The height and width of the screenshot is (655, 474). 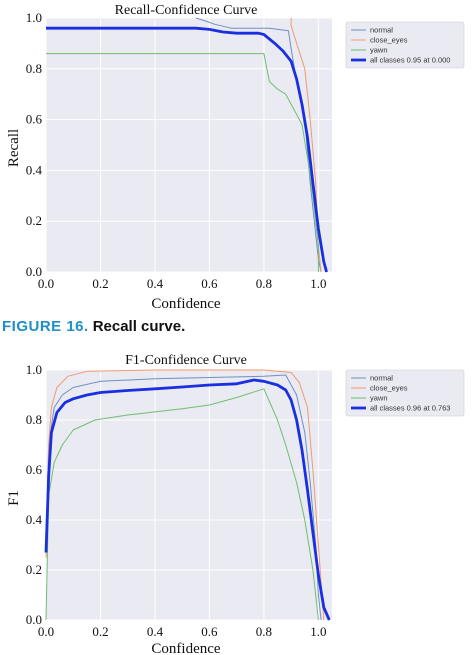 What do you see at coordinates (45, 326) in the screenshot?
I see `caption-label: FIGURE 16.` at bounding box center [45, 326].